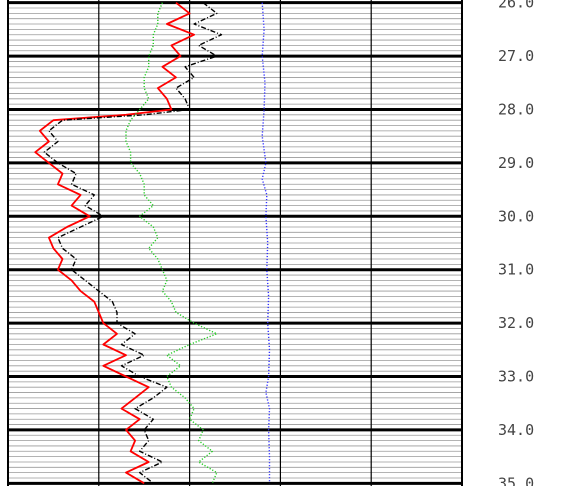  What do you see at coordinates (516, 377) in the screenshot?
I see `depth-tick-label: 33.0` at bounding box center [516, 377].